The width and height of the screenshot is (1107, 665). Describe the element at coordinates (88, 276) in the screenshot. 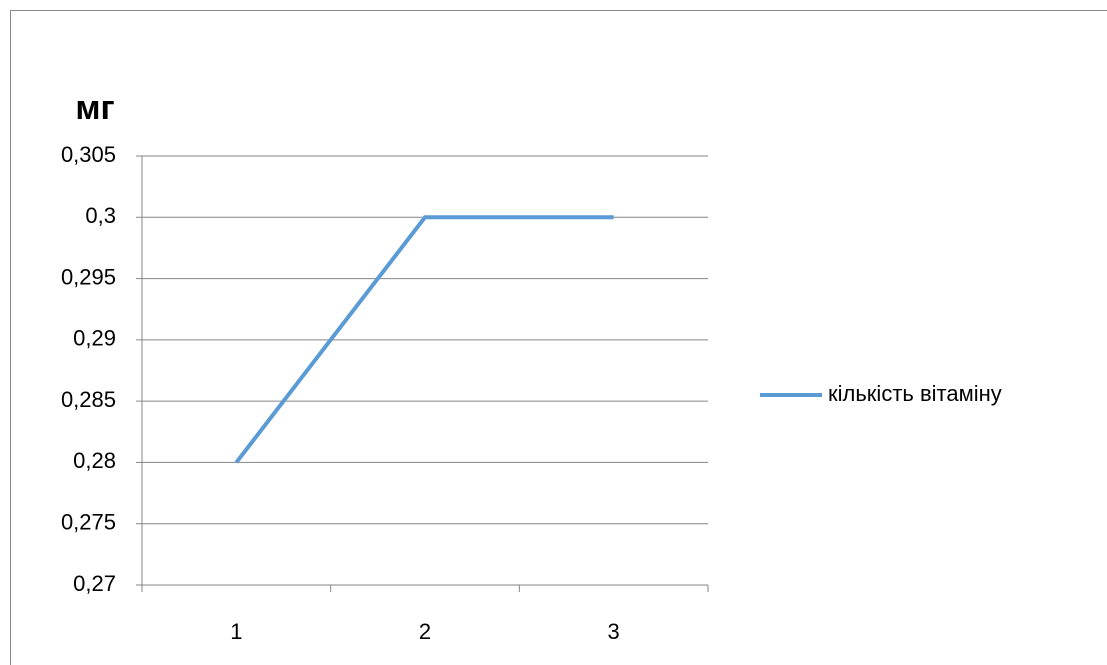

I see `y-tick-label: 0,295` at that location.